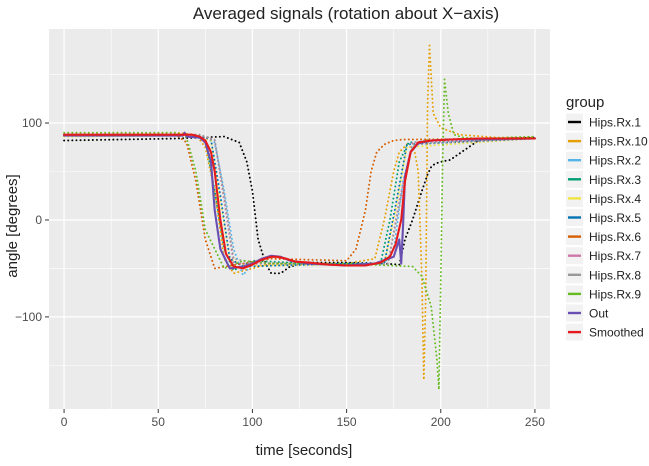  What do you see at coordinates (346, 13) in the screenshot?
I see `chart-title: Averaged signals (rotation about X−axis)` at bounding box center [346, 13].